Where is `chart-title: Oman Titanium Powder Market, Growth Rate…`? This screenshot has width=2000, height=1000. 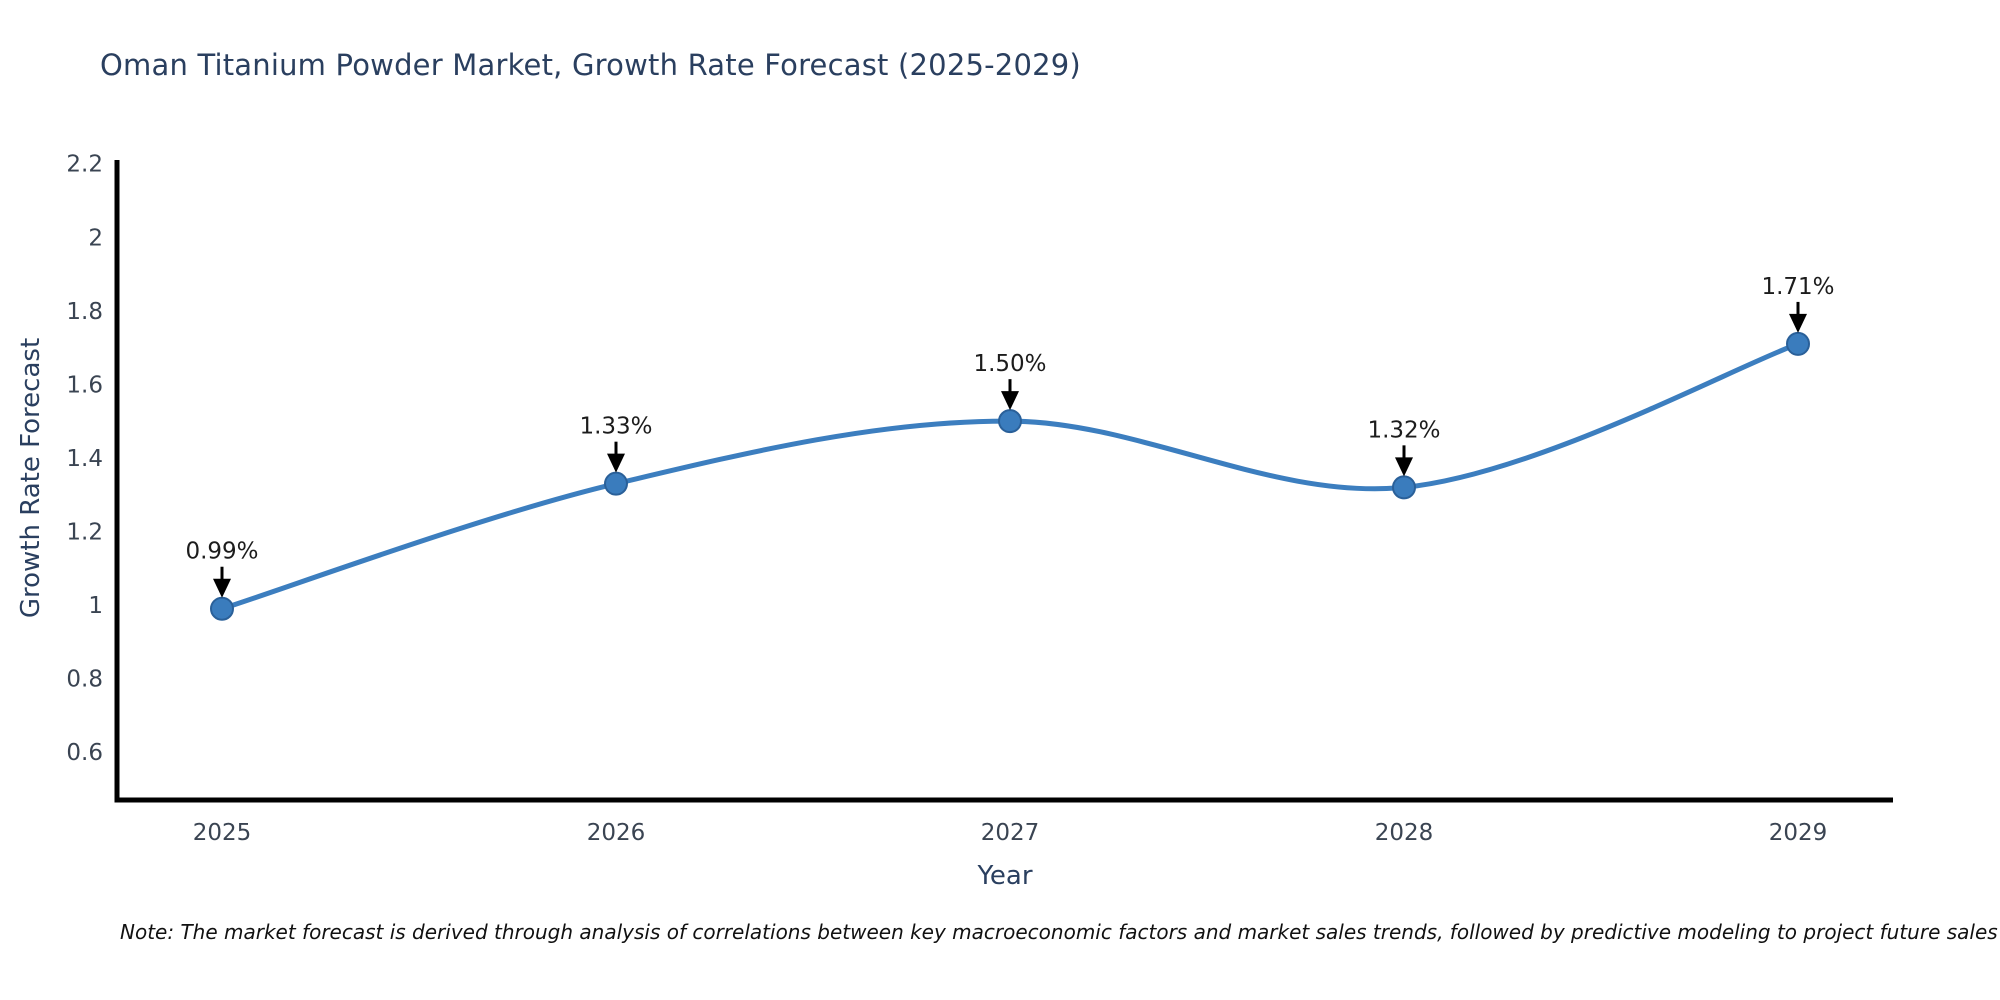
chart-title: Oman Titanium Powder Market, Growth Rate… is located at coordinates (590, 65).